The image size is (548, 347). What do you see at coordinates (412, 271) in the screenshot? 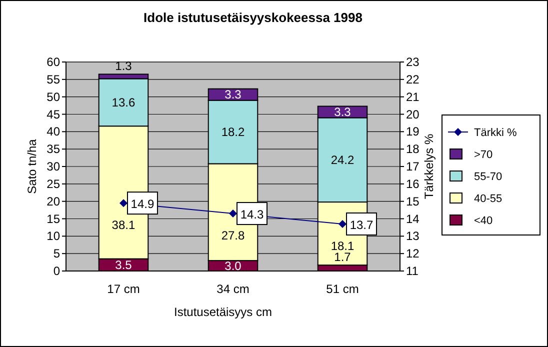
I see `y2-tick-label: 11` at bounding box center [412, 271].